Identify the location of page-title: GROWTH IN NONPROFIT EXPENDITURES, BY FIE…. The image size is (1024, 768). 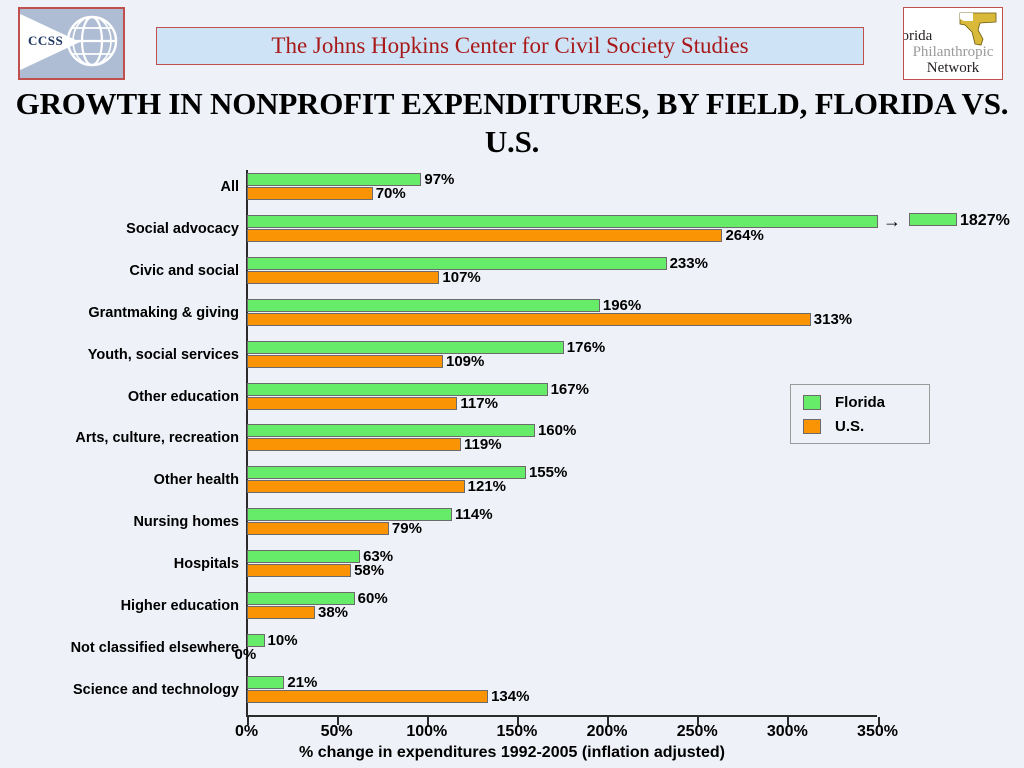
(512, 122).